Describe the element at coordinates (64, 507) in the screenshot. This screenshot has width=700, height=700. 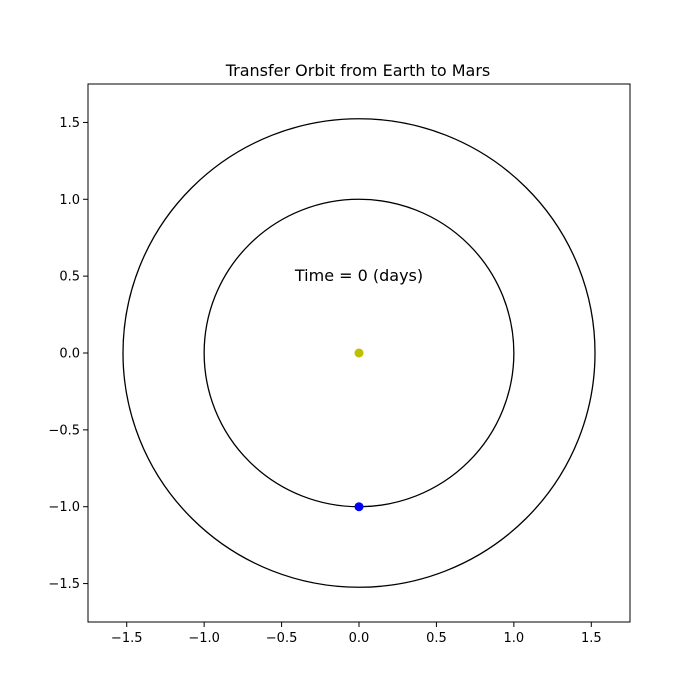
I see `y-tick-label: −1.0` at that location.